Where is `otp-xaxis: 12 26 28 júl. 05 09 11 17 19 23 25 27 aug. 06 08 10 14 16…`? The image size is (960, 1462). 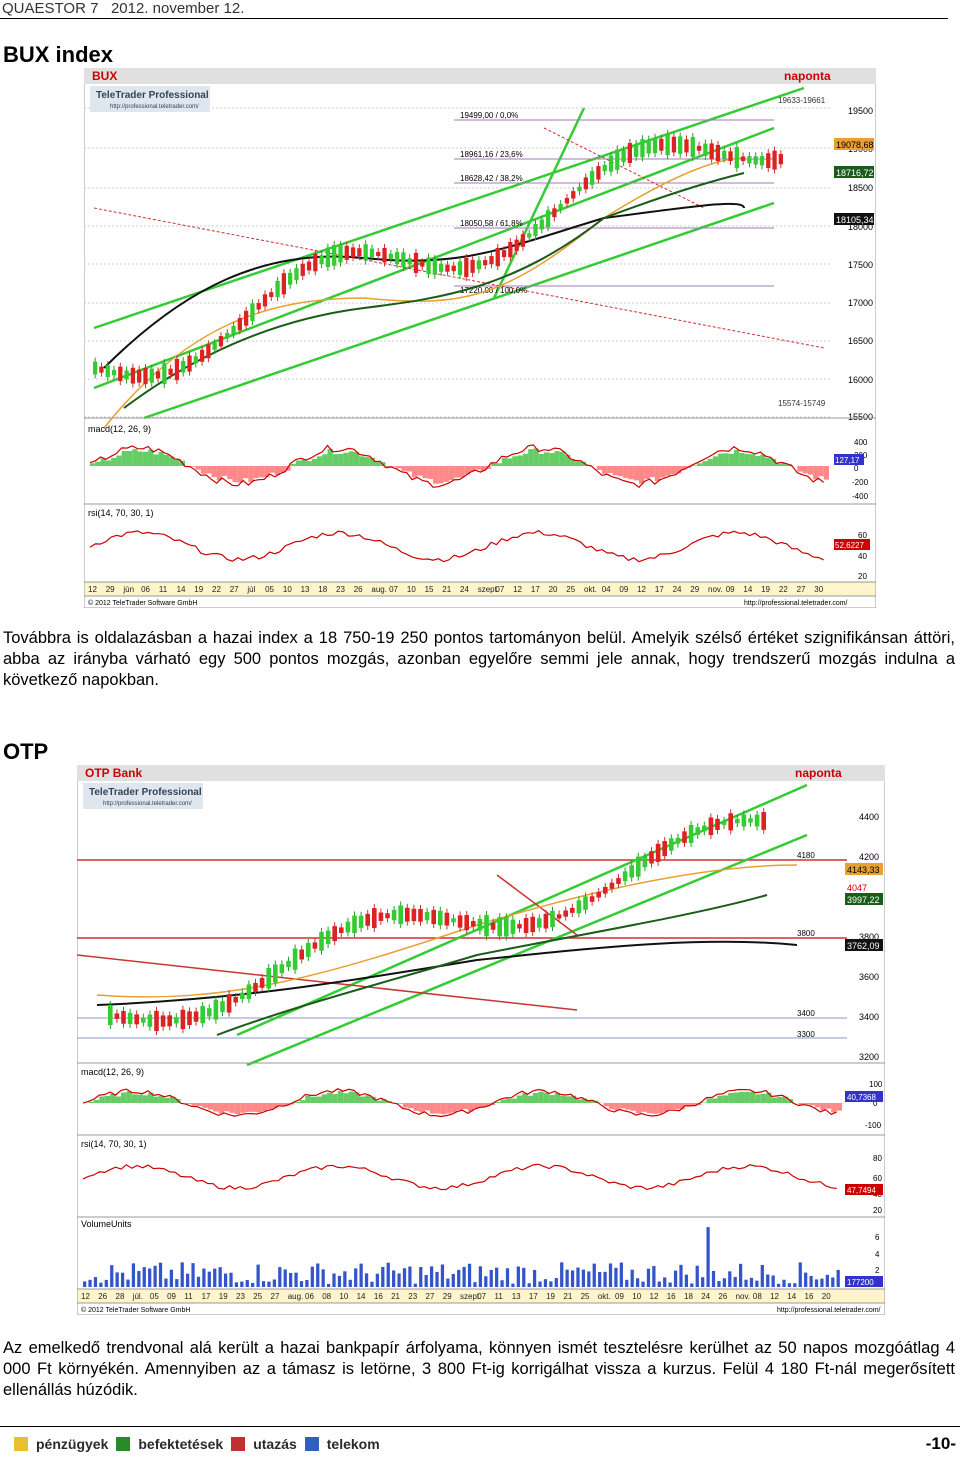
otp-xaxis: 12 26 28 júl. 05 09 11 17 19 23 25 27 aug. 06 08 10 14 16… is located at coordinates (456, 1296).